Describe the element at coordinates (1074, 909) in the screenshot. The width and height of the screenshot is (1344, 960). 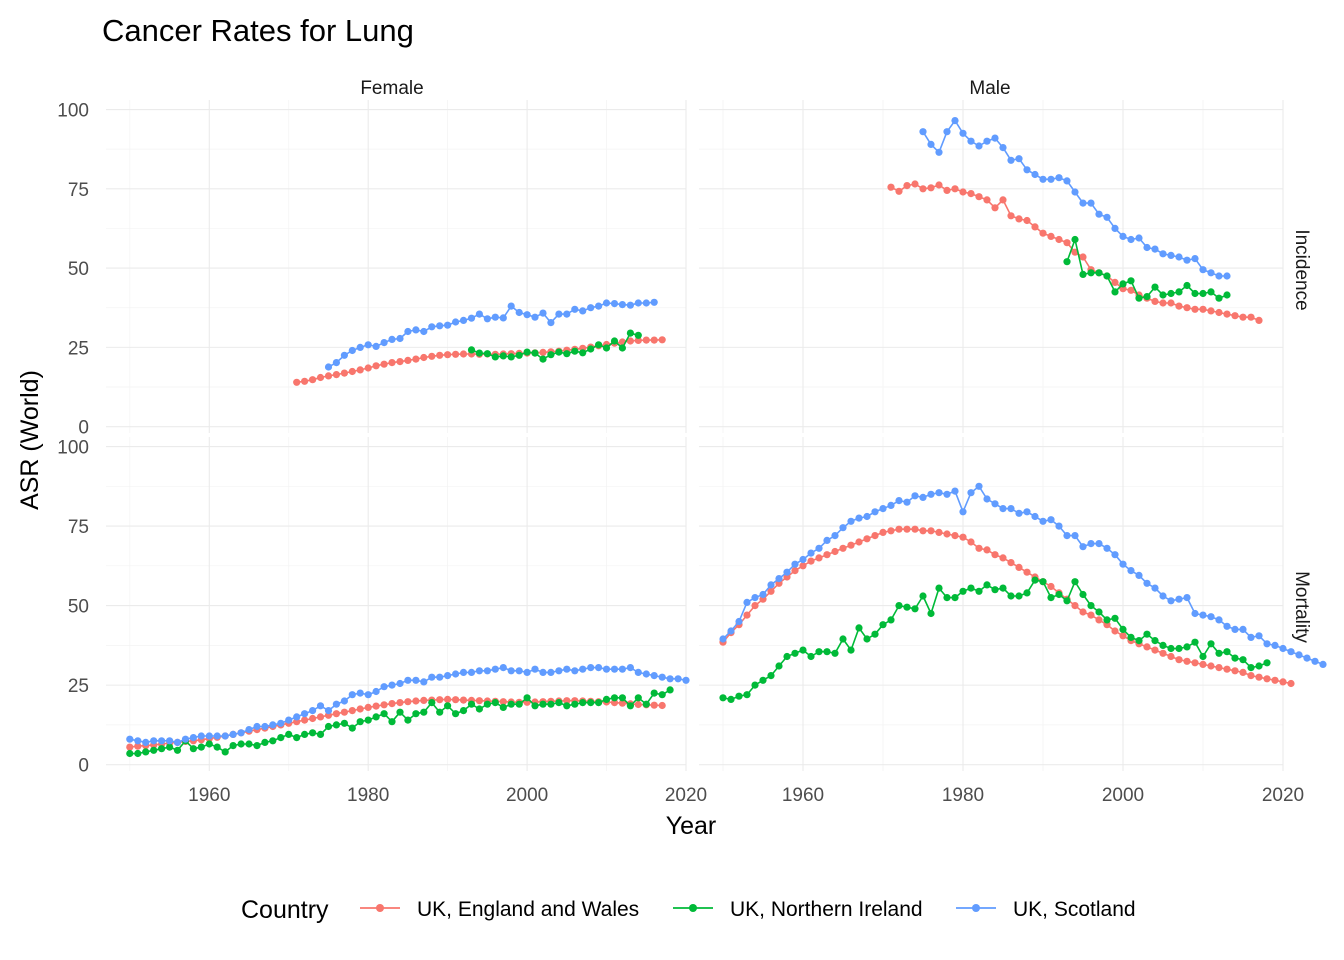
I see `legend-label: UK, Scotland` at that location.